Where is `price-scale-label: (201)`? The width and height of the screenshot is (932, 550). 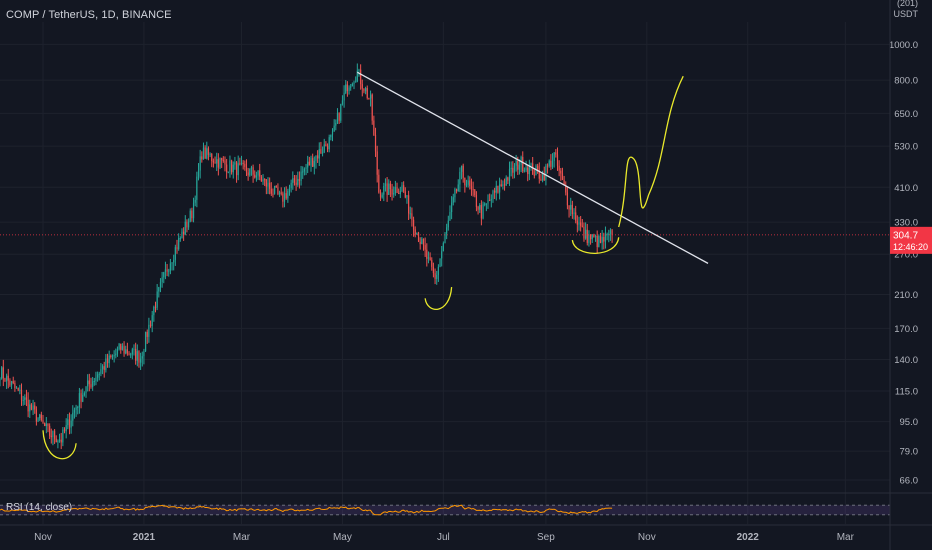
price-scale-label: (201) is located at coordinates (907, 4).